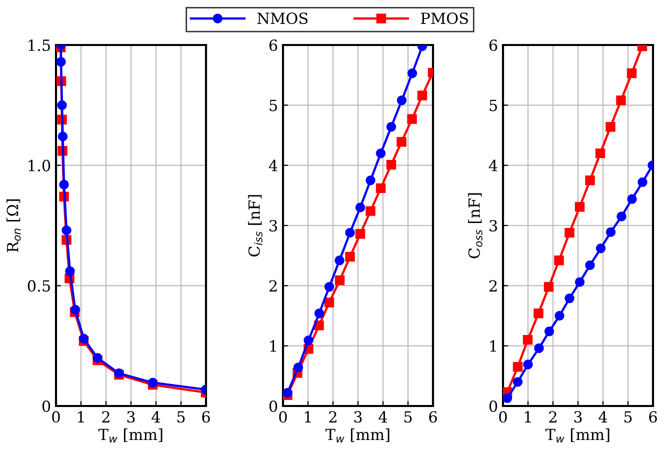 Image resolution: width=660 pixels, height=457 pixels. What do you see at coordinates (39, 286) in the screenshot?
I see `y-tick-label: 0.5` at bounding box center [39, 286].